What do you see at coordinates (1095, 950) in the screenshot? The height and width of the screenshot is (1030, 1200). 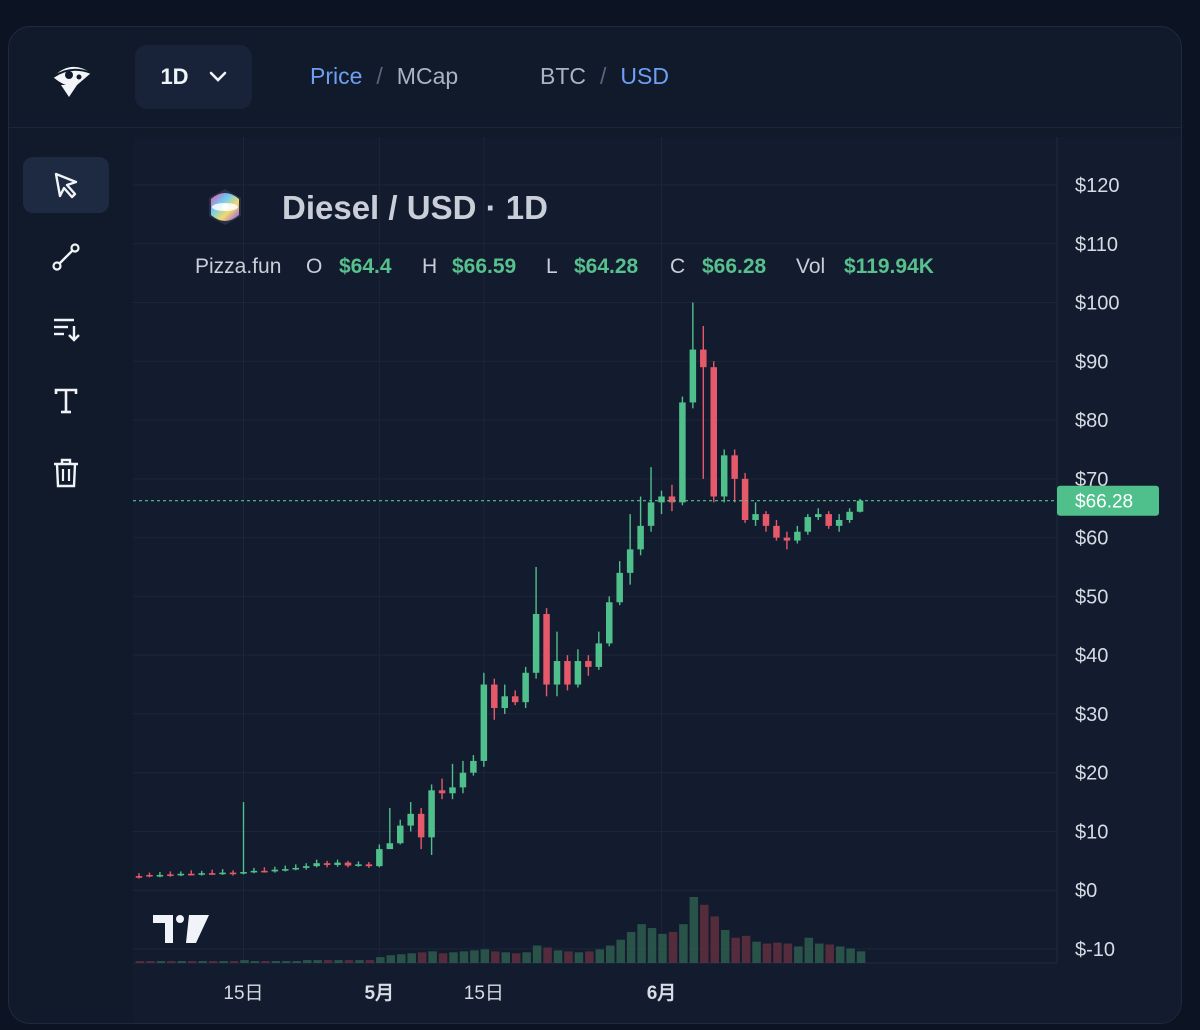 I see `price-tick-label: $-10` at bounding box center [1095, 950].